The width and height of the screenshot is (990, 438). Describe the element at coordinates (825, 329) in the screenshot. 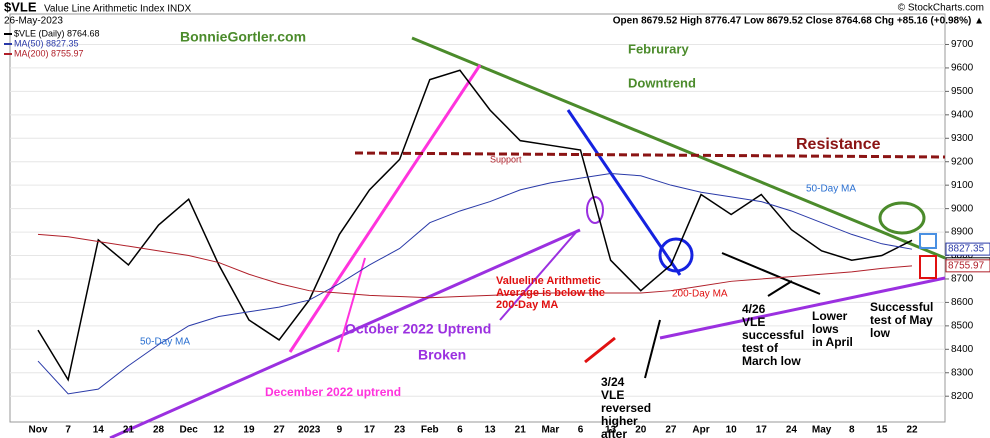

I see `annotation: lows` at that location.